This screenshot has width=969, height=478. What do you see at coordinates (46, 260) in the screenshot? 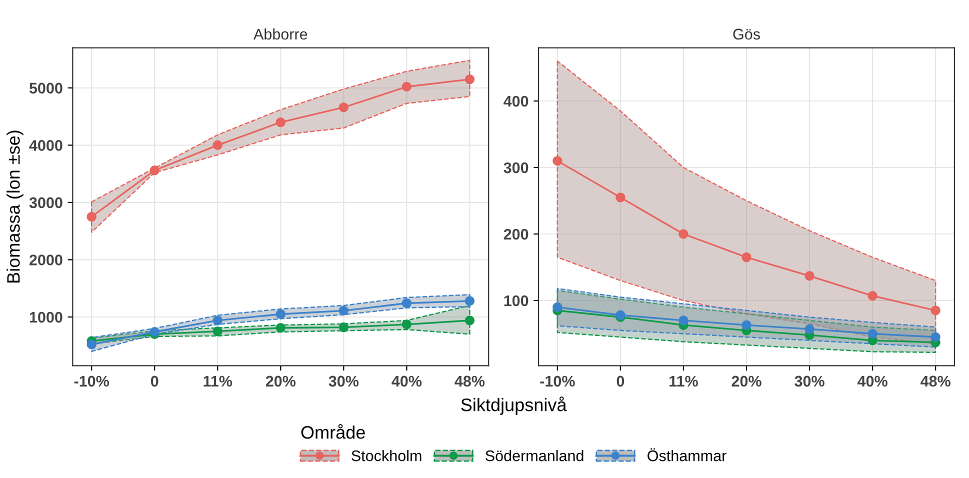
I see `y-tick-label: 2000` at bounding box center [46, 260].